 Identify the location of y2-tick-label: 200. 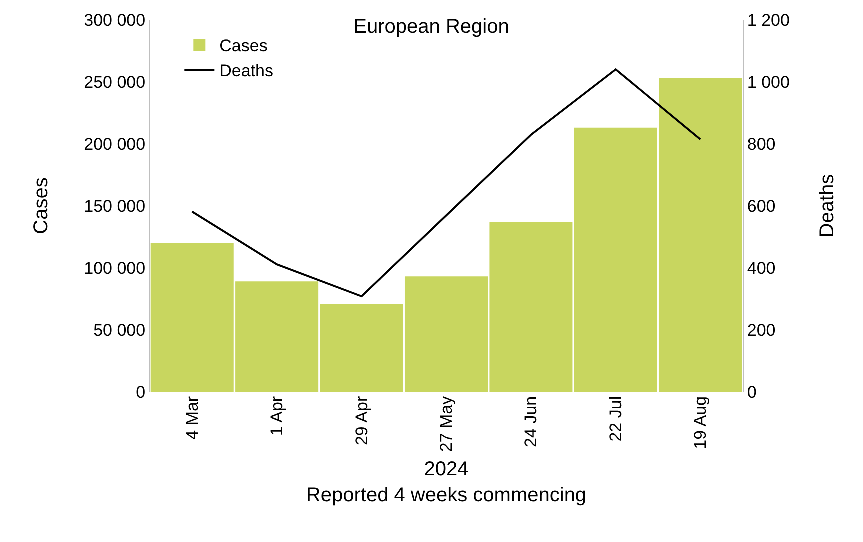
(761, 330).